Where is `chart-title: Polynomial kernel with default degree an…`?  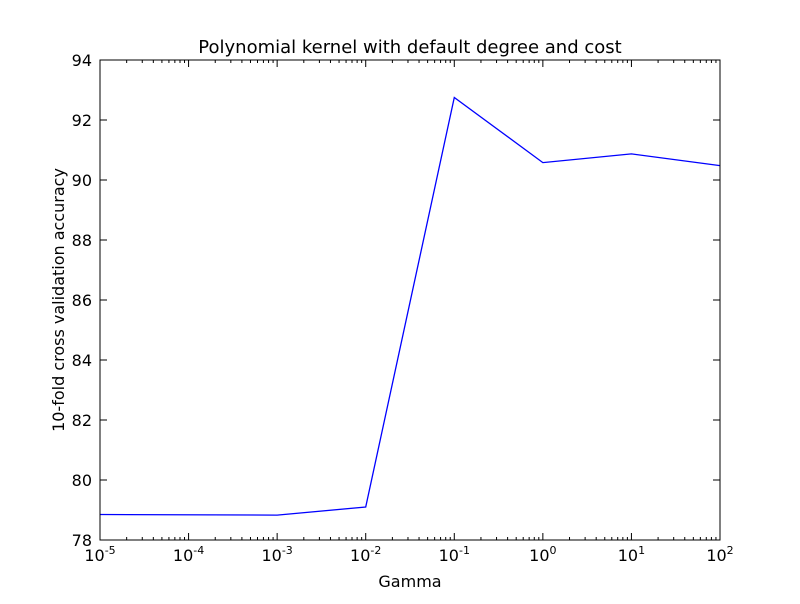
chart-title: Polynomial kernel with default degree an… is located at coordinates (409, 47).